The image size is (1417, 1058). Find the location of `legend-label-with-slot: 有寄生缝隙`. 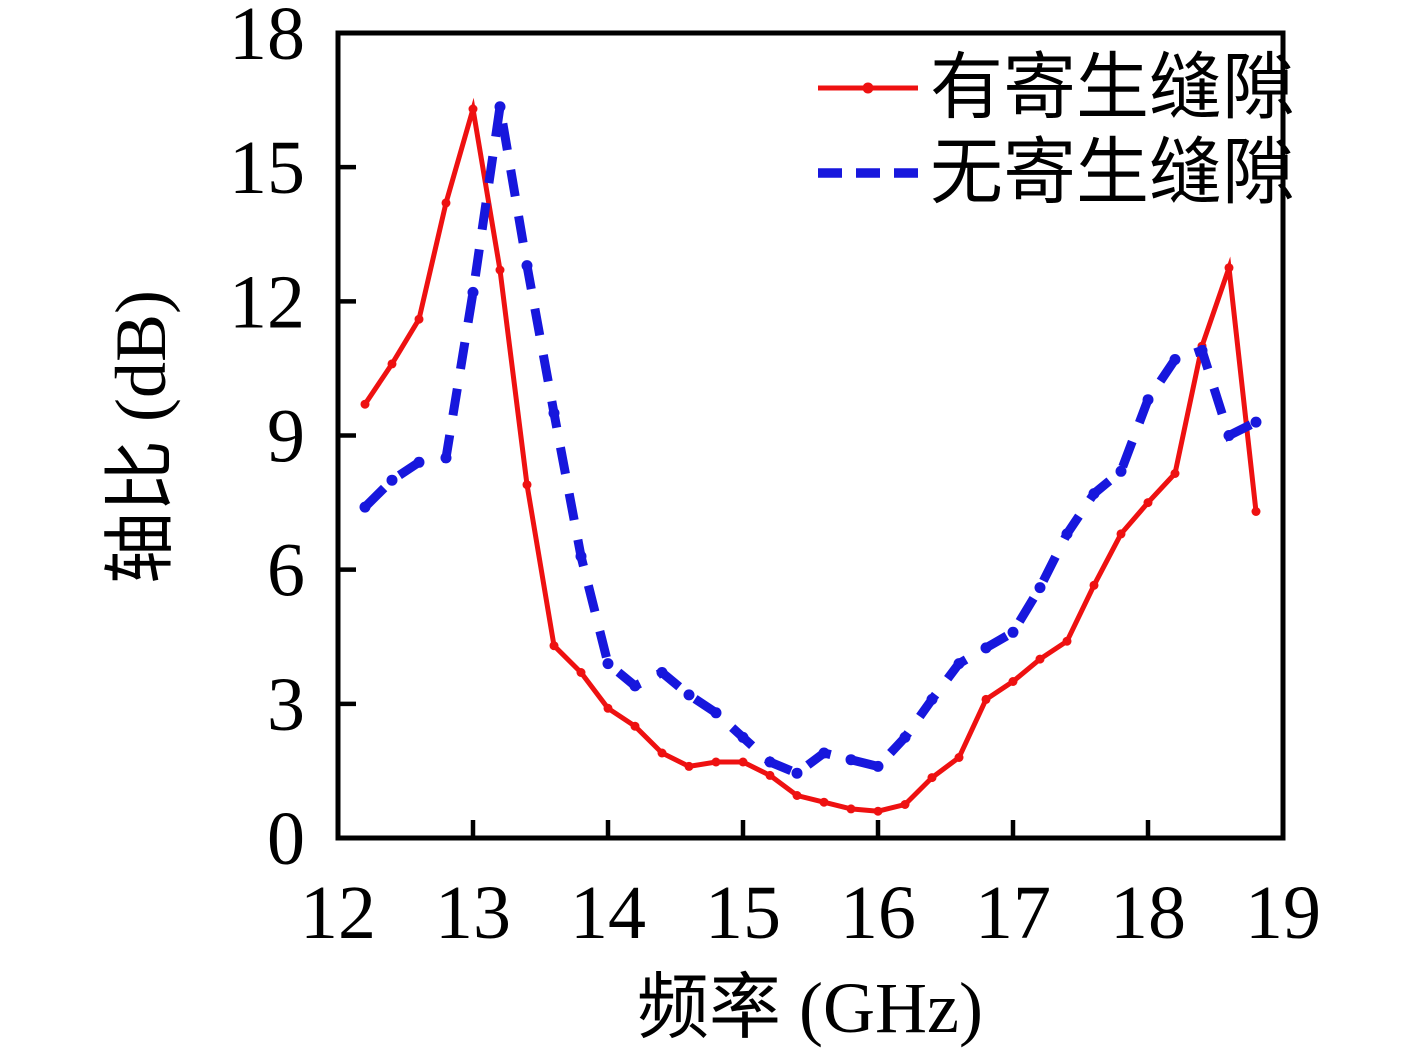

legend-label-with-slot: 有寄生缝隙 is located at coordinates (1112, 87).